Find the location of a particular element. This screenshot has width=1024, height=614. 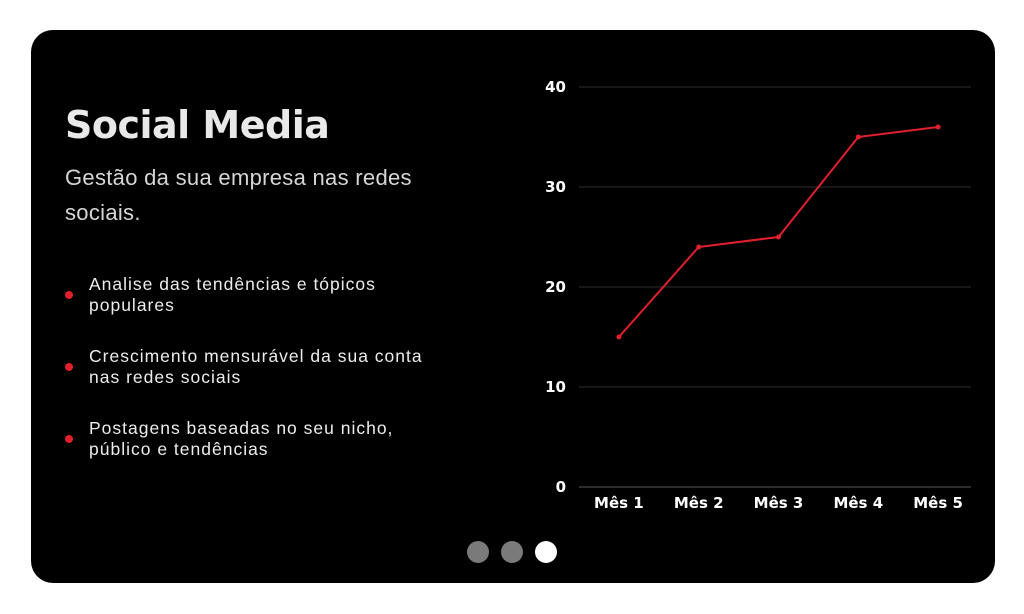

carousel-pagination is located at coordinates (512, 552).